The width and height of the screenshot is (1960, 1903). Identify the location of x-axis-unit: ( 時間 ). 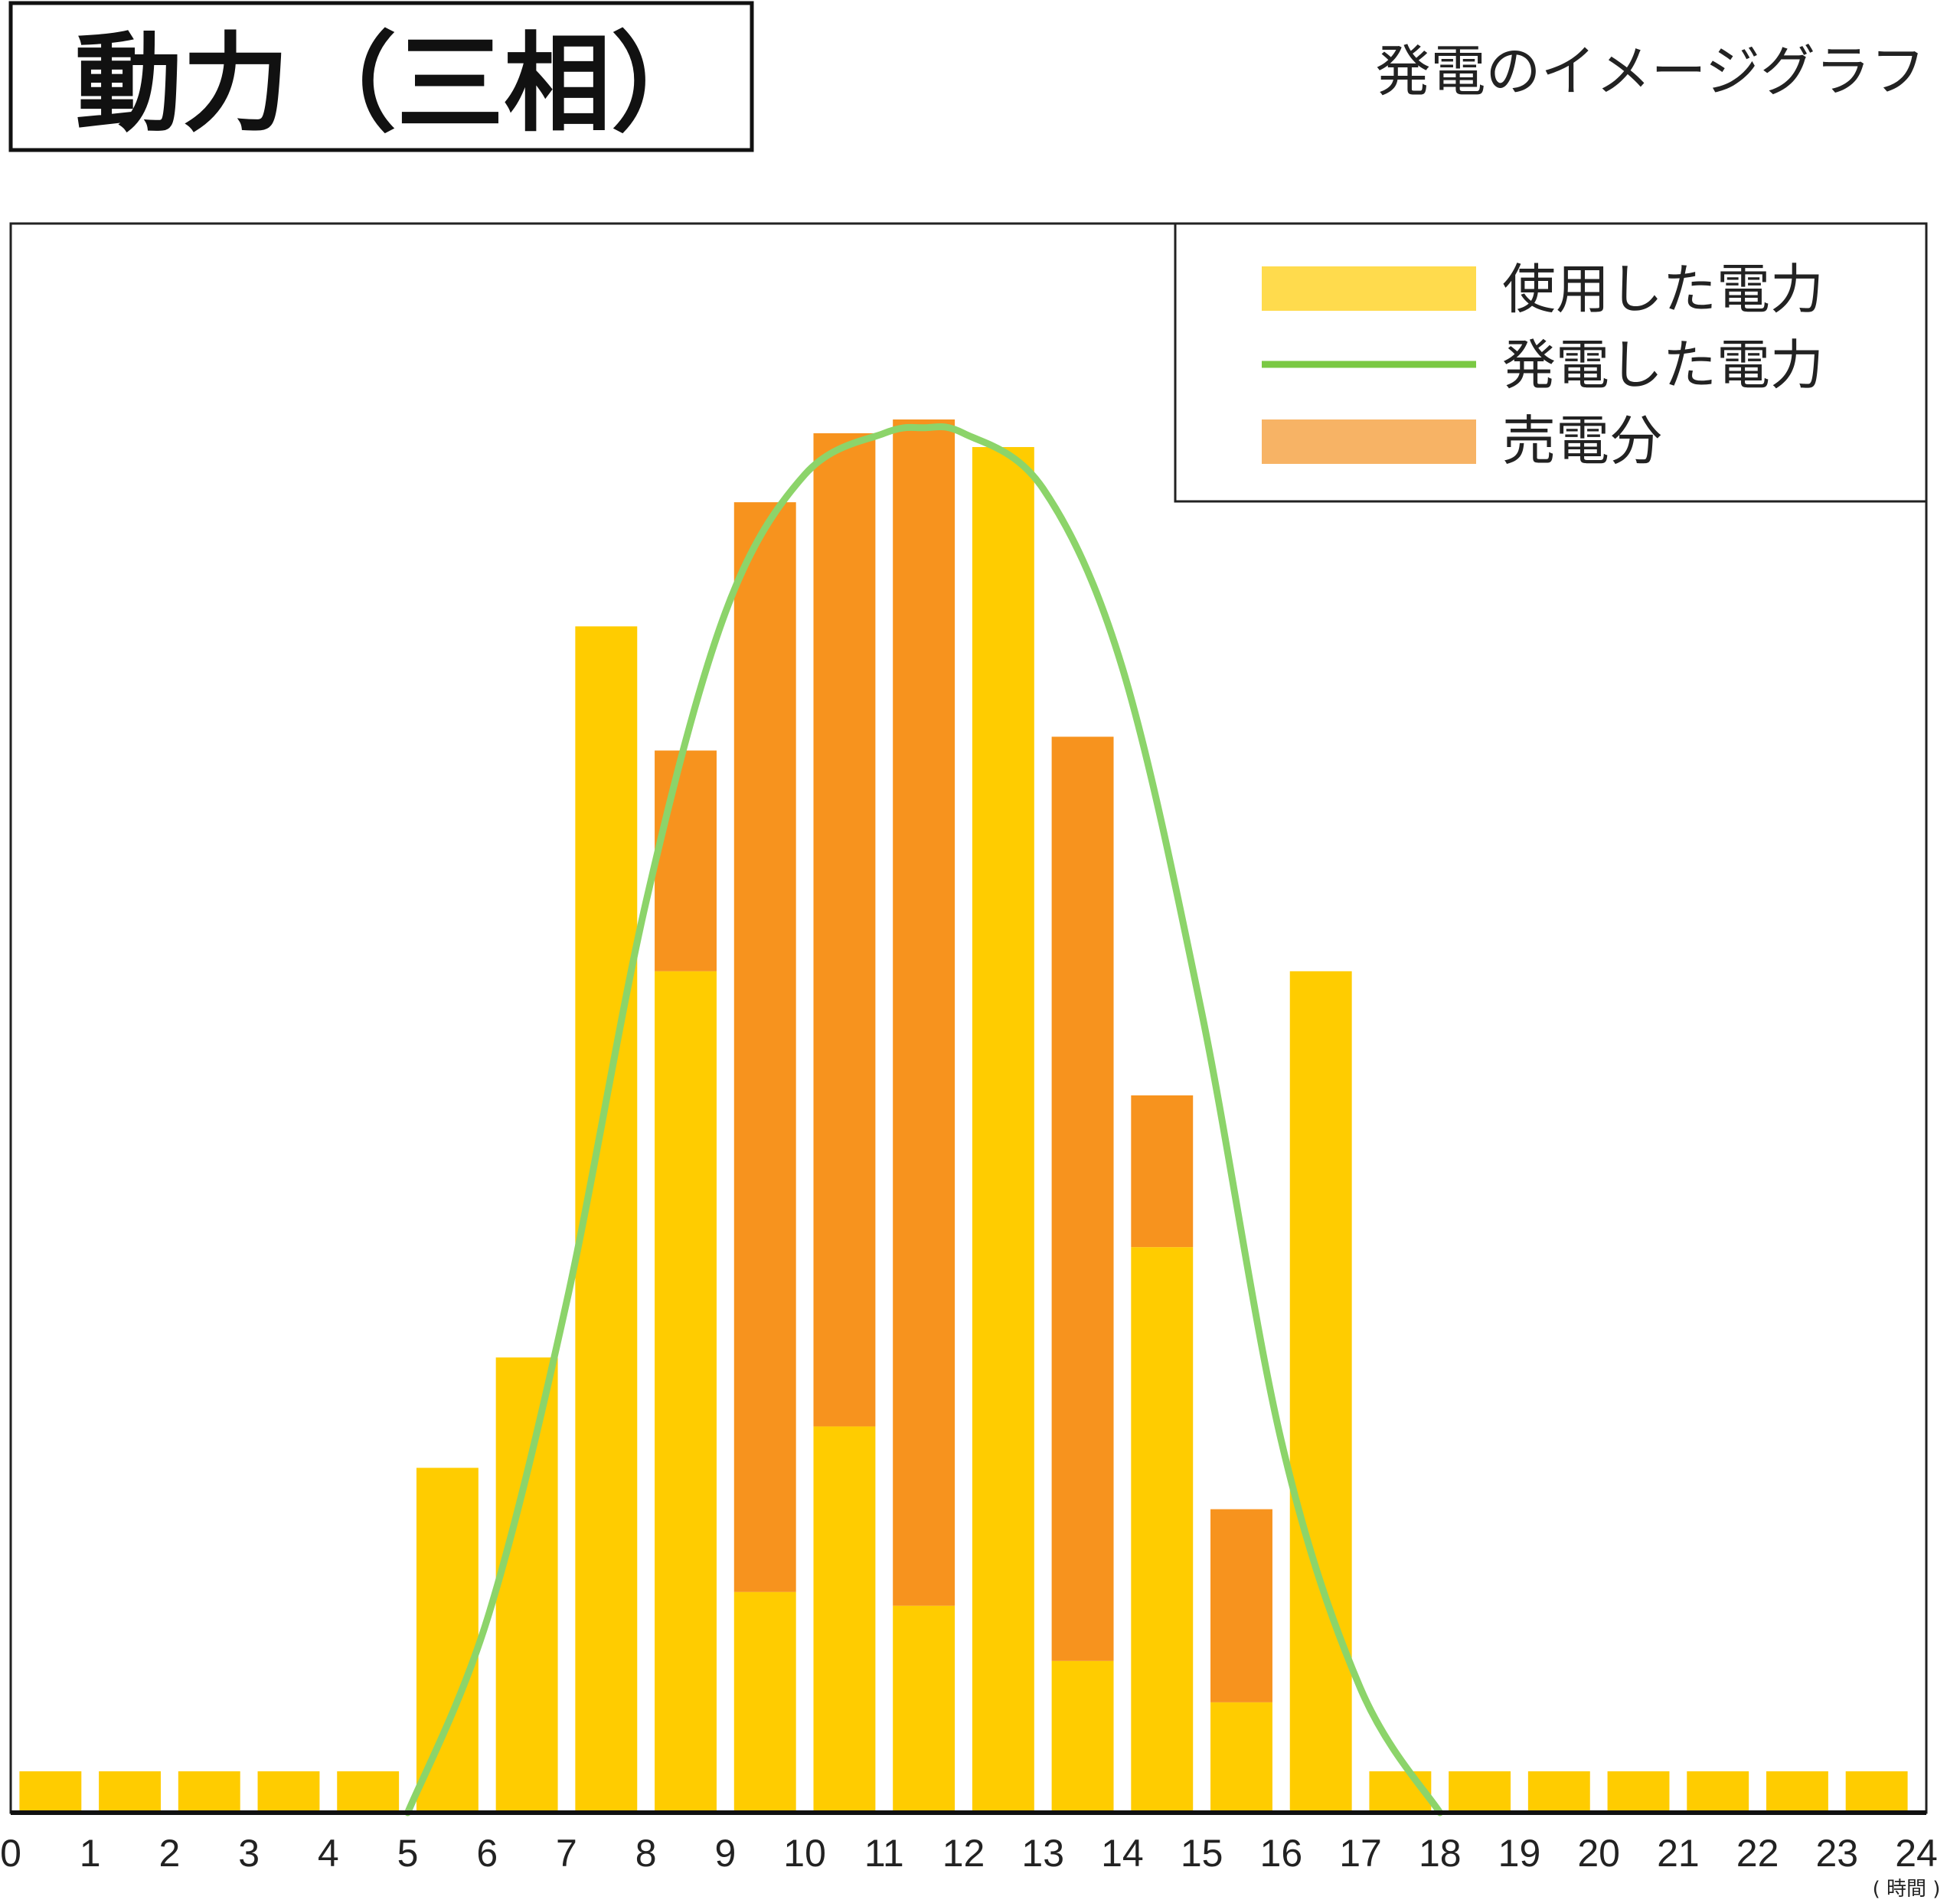
(1907, 1889).